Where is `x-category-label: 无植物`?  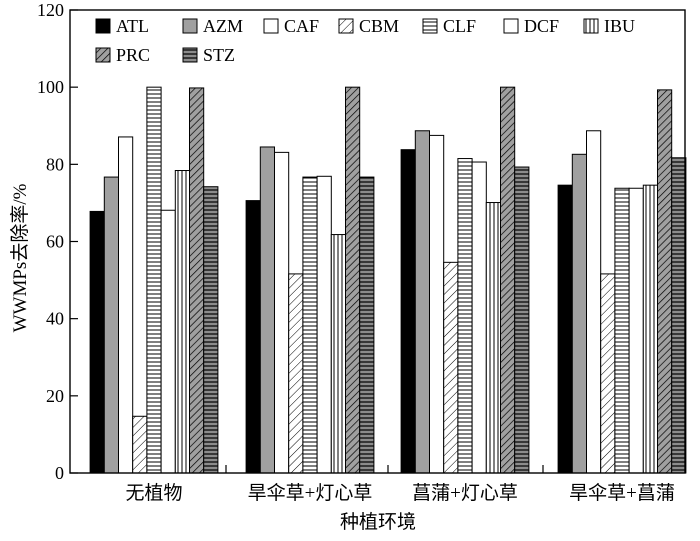 x-category-label: 无植物 is located at coordinates (153, 493).